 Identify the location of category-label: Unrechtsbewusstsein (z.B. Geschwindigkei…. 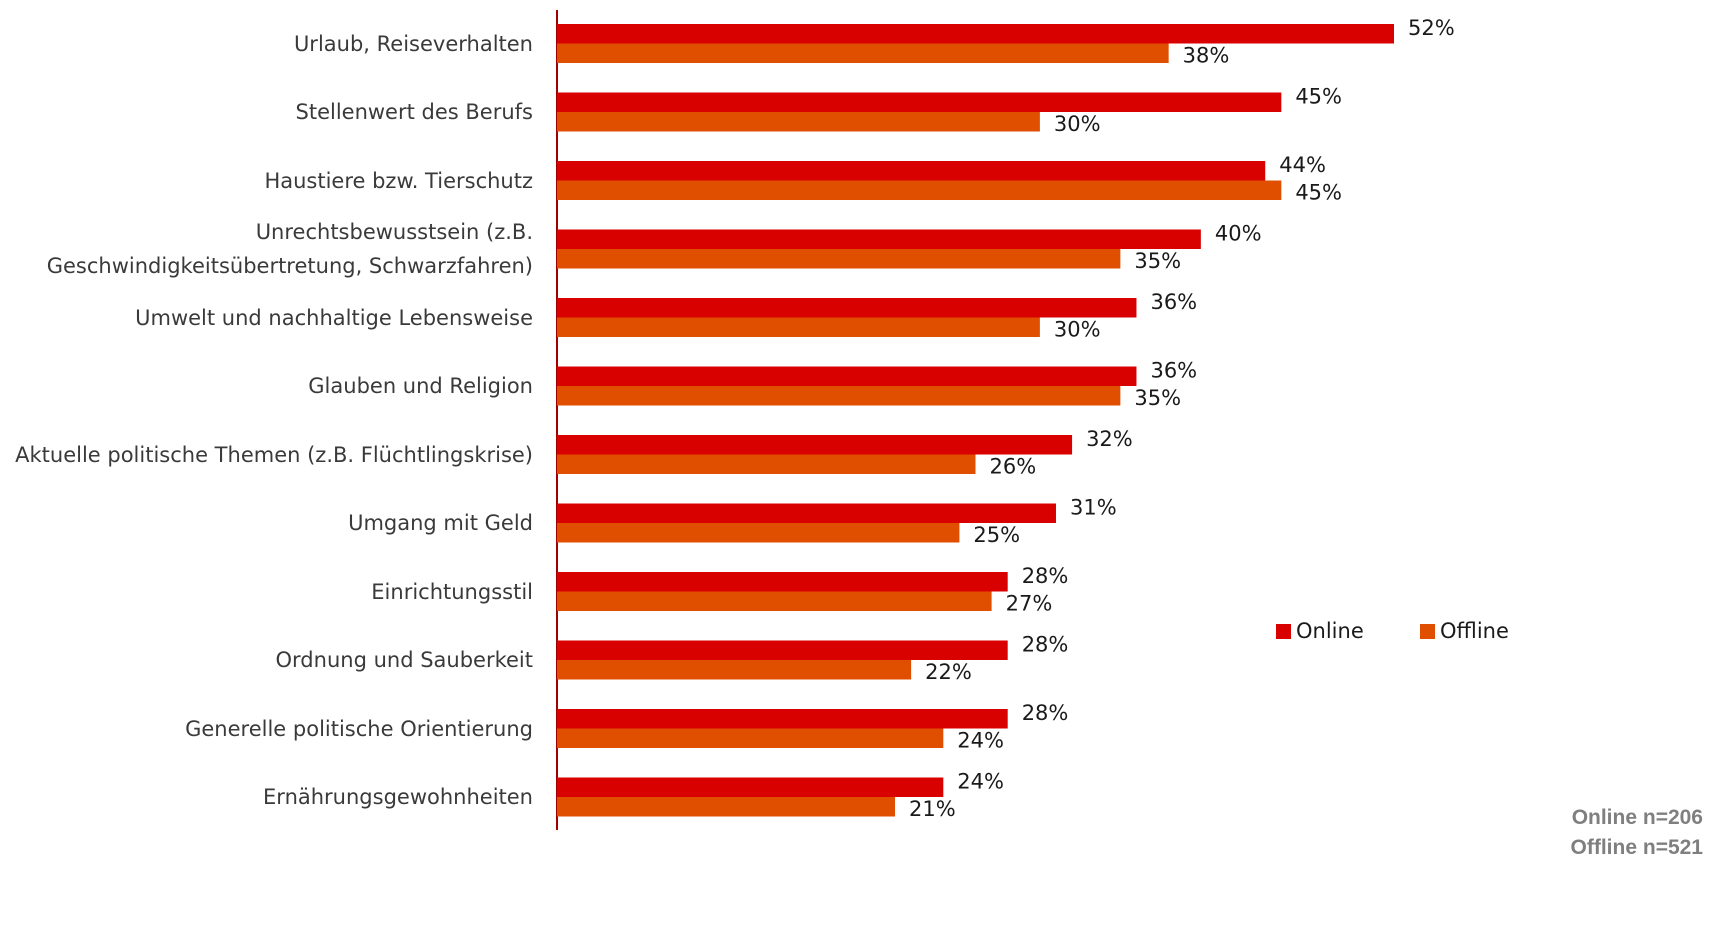
(289, 249).